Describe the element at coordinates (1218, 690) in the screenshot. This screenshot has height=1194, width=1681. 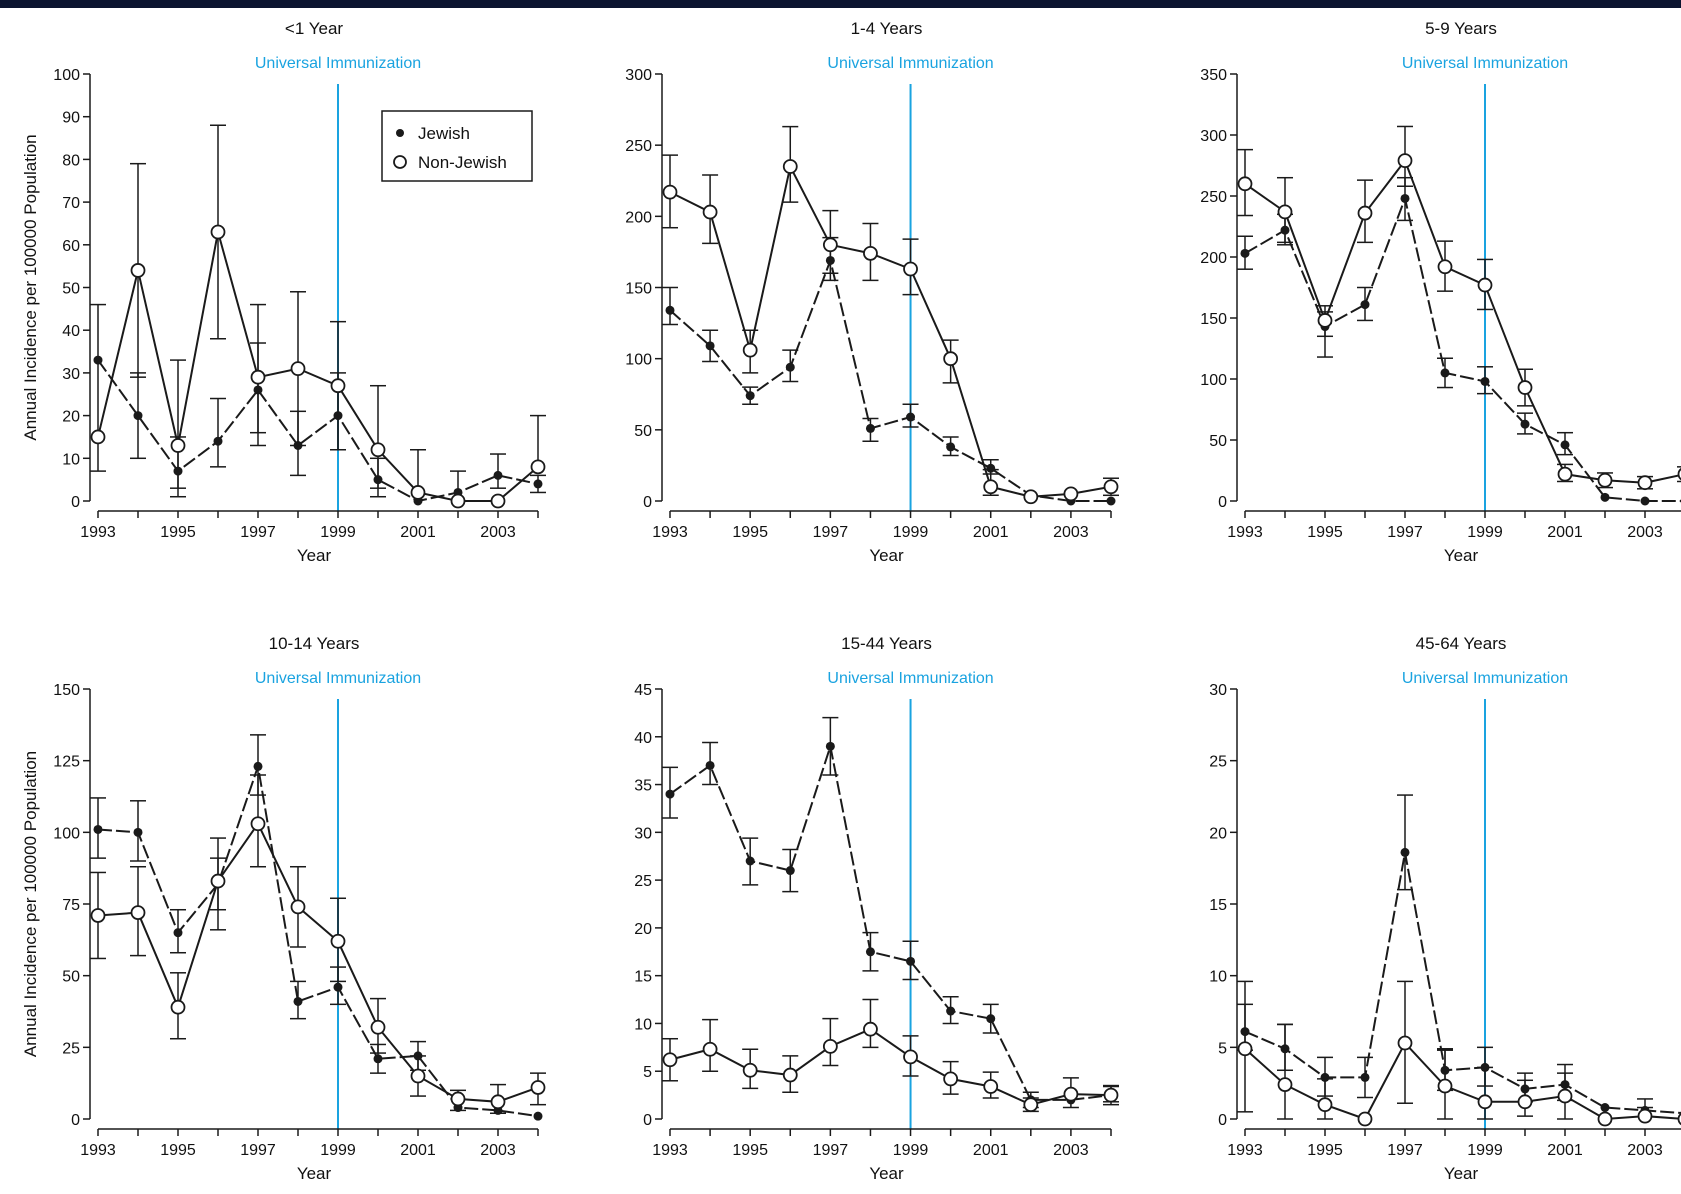
I see `y-tick-label: 30` at that location.